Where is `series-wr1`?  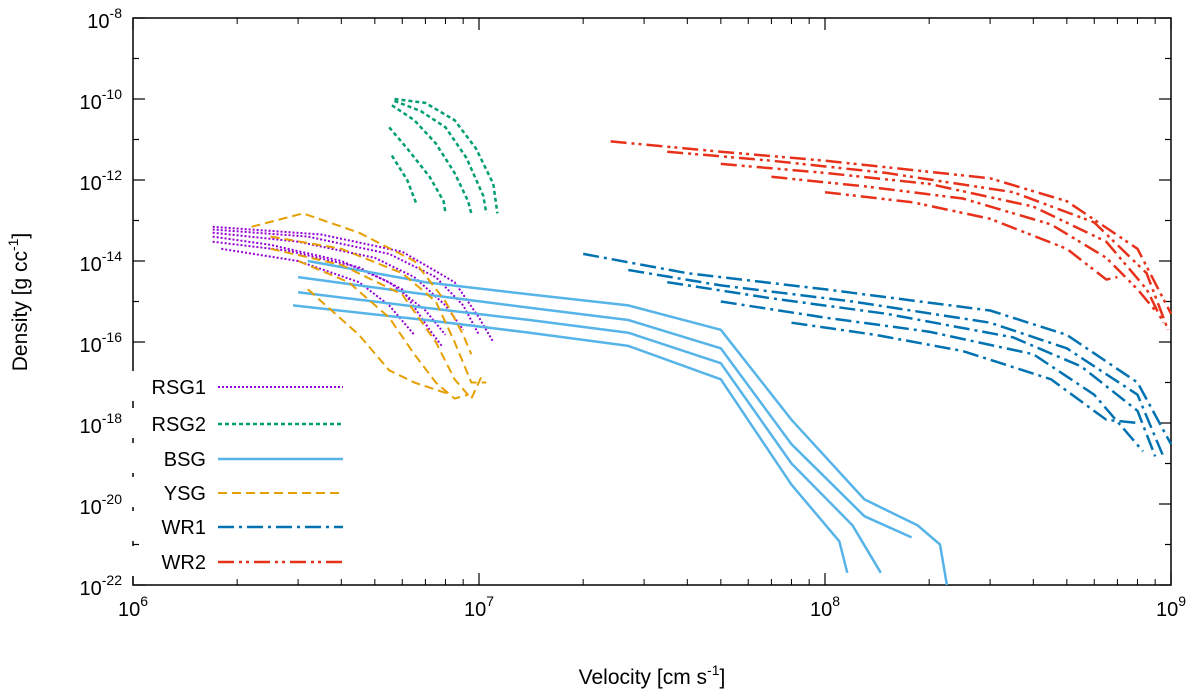 series-wr1 is located at coordinates (877, 354).